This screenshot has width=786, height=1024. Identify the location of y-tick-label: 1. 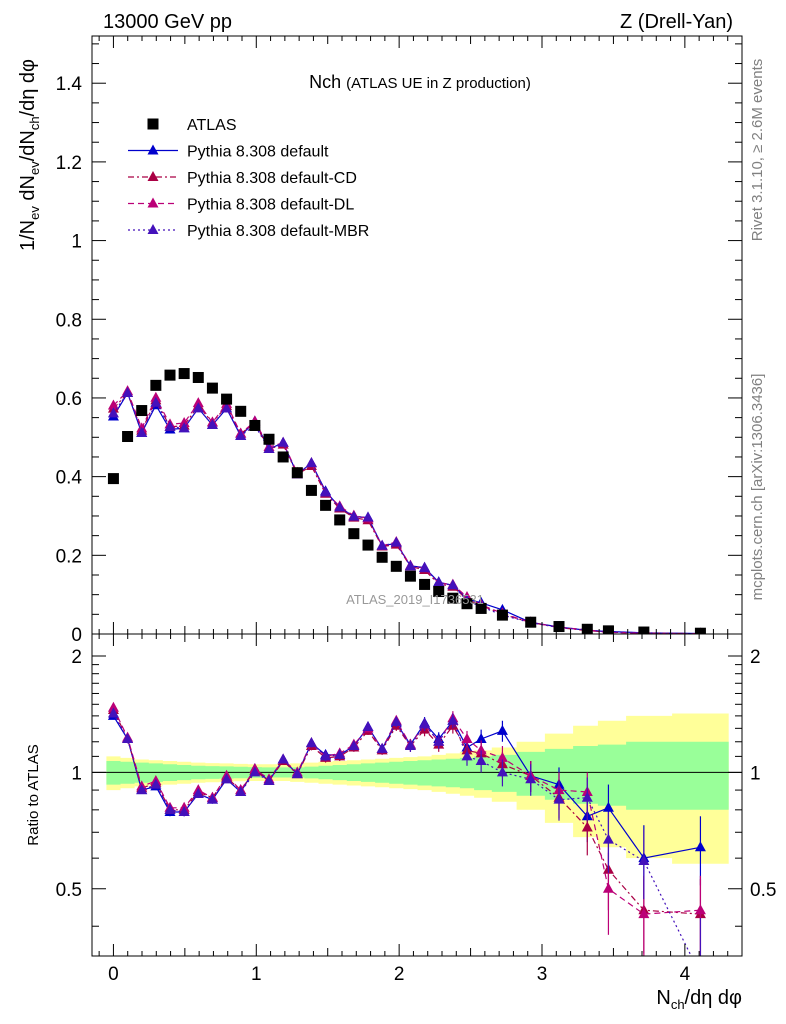
(76, 242).